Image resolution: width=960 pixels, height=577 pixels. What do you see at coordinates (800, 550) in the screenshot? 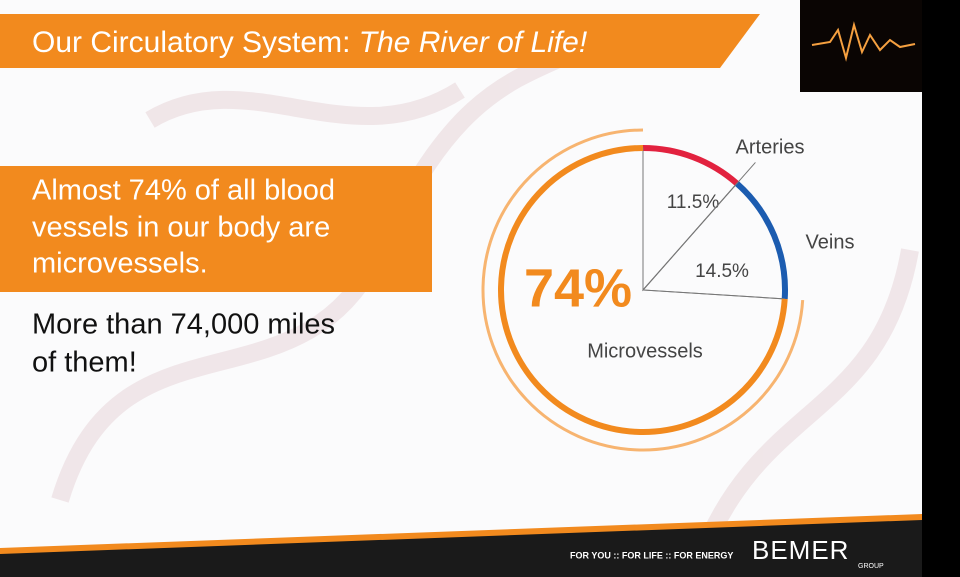
I see `logo: BEMER` at bounding box center [800, 550].